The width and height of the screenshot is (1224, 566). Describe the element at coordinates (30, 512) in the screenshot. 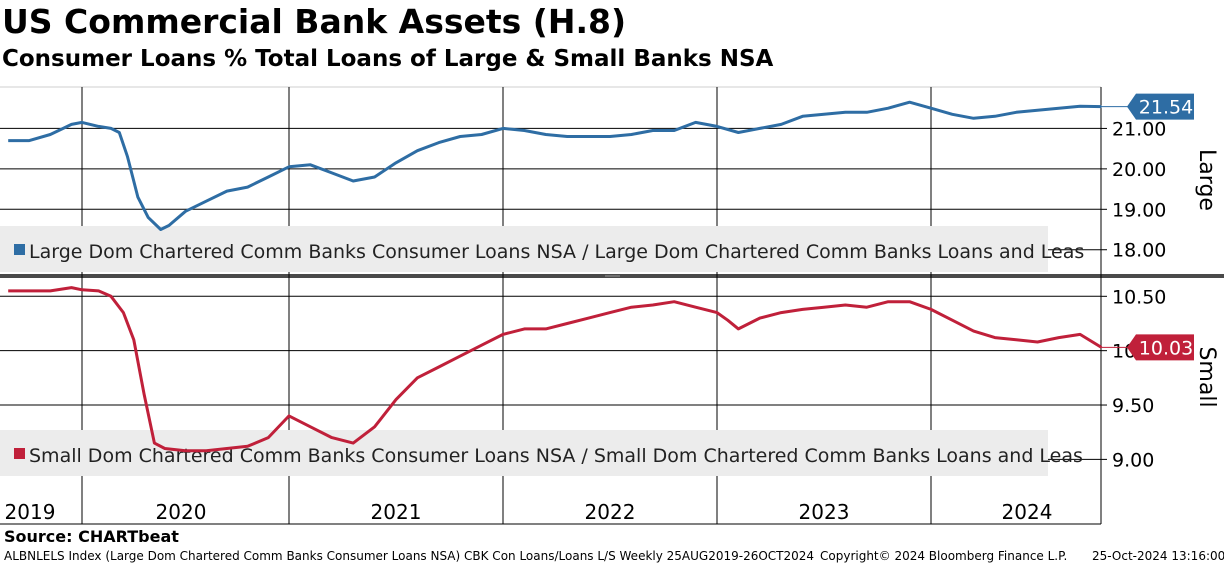

I see `year-tick-label: 2019` at that location.